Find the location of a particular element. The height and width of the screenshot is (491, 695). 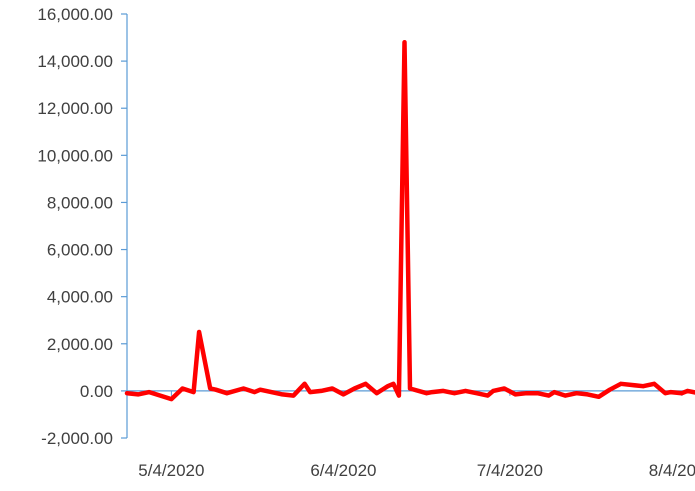

y-tick-label: 14,000.00 is located at coordinates (75, 61).